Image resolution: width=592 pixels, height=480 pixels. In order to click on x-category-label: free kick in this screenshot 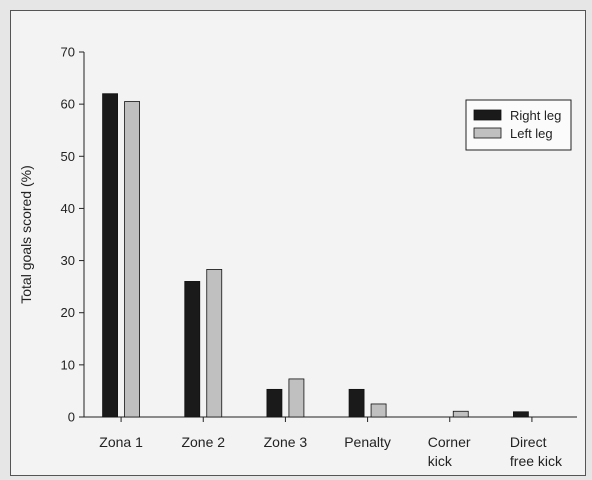, I will do `click(536, 461)`.